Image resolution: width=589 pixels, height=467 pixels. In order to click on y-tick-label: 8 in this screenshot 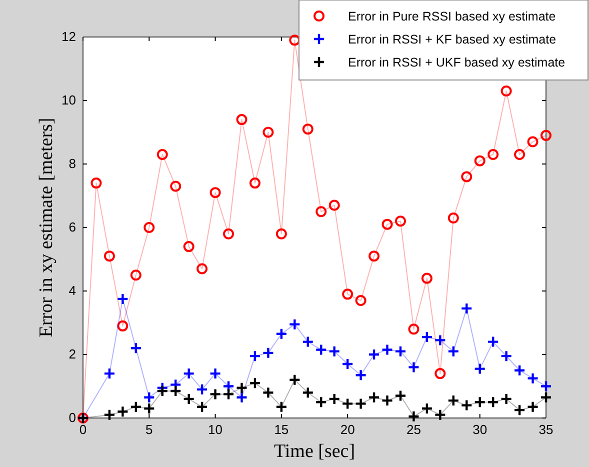, I will do `click(72, 164)`.